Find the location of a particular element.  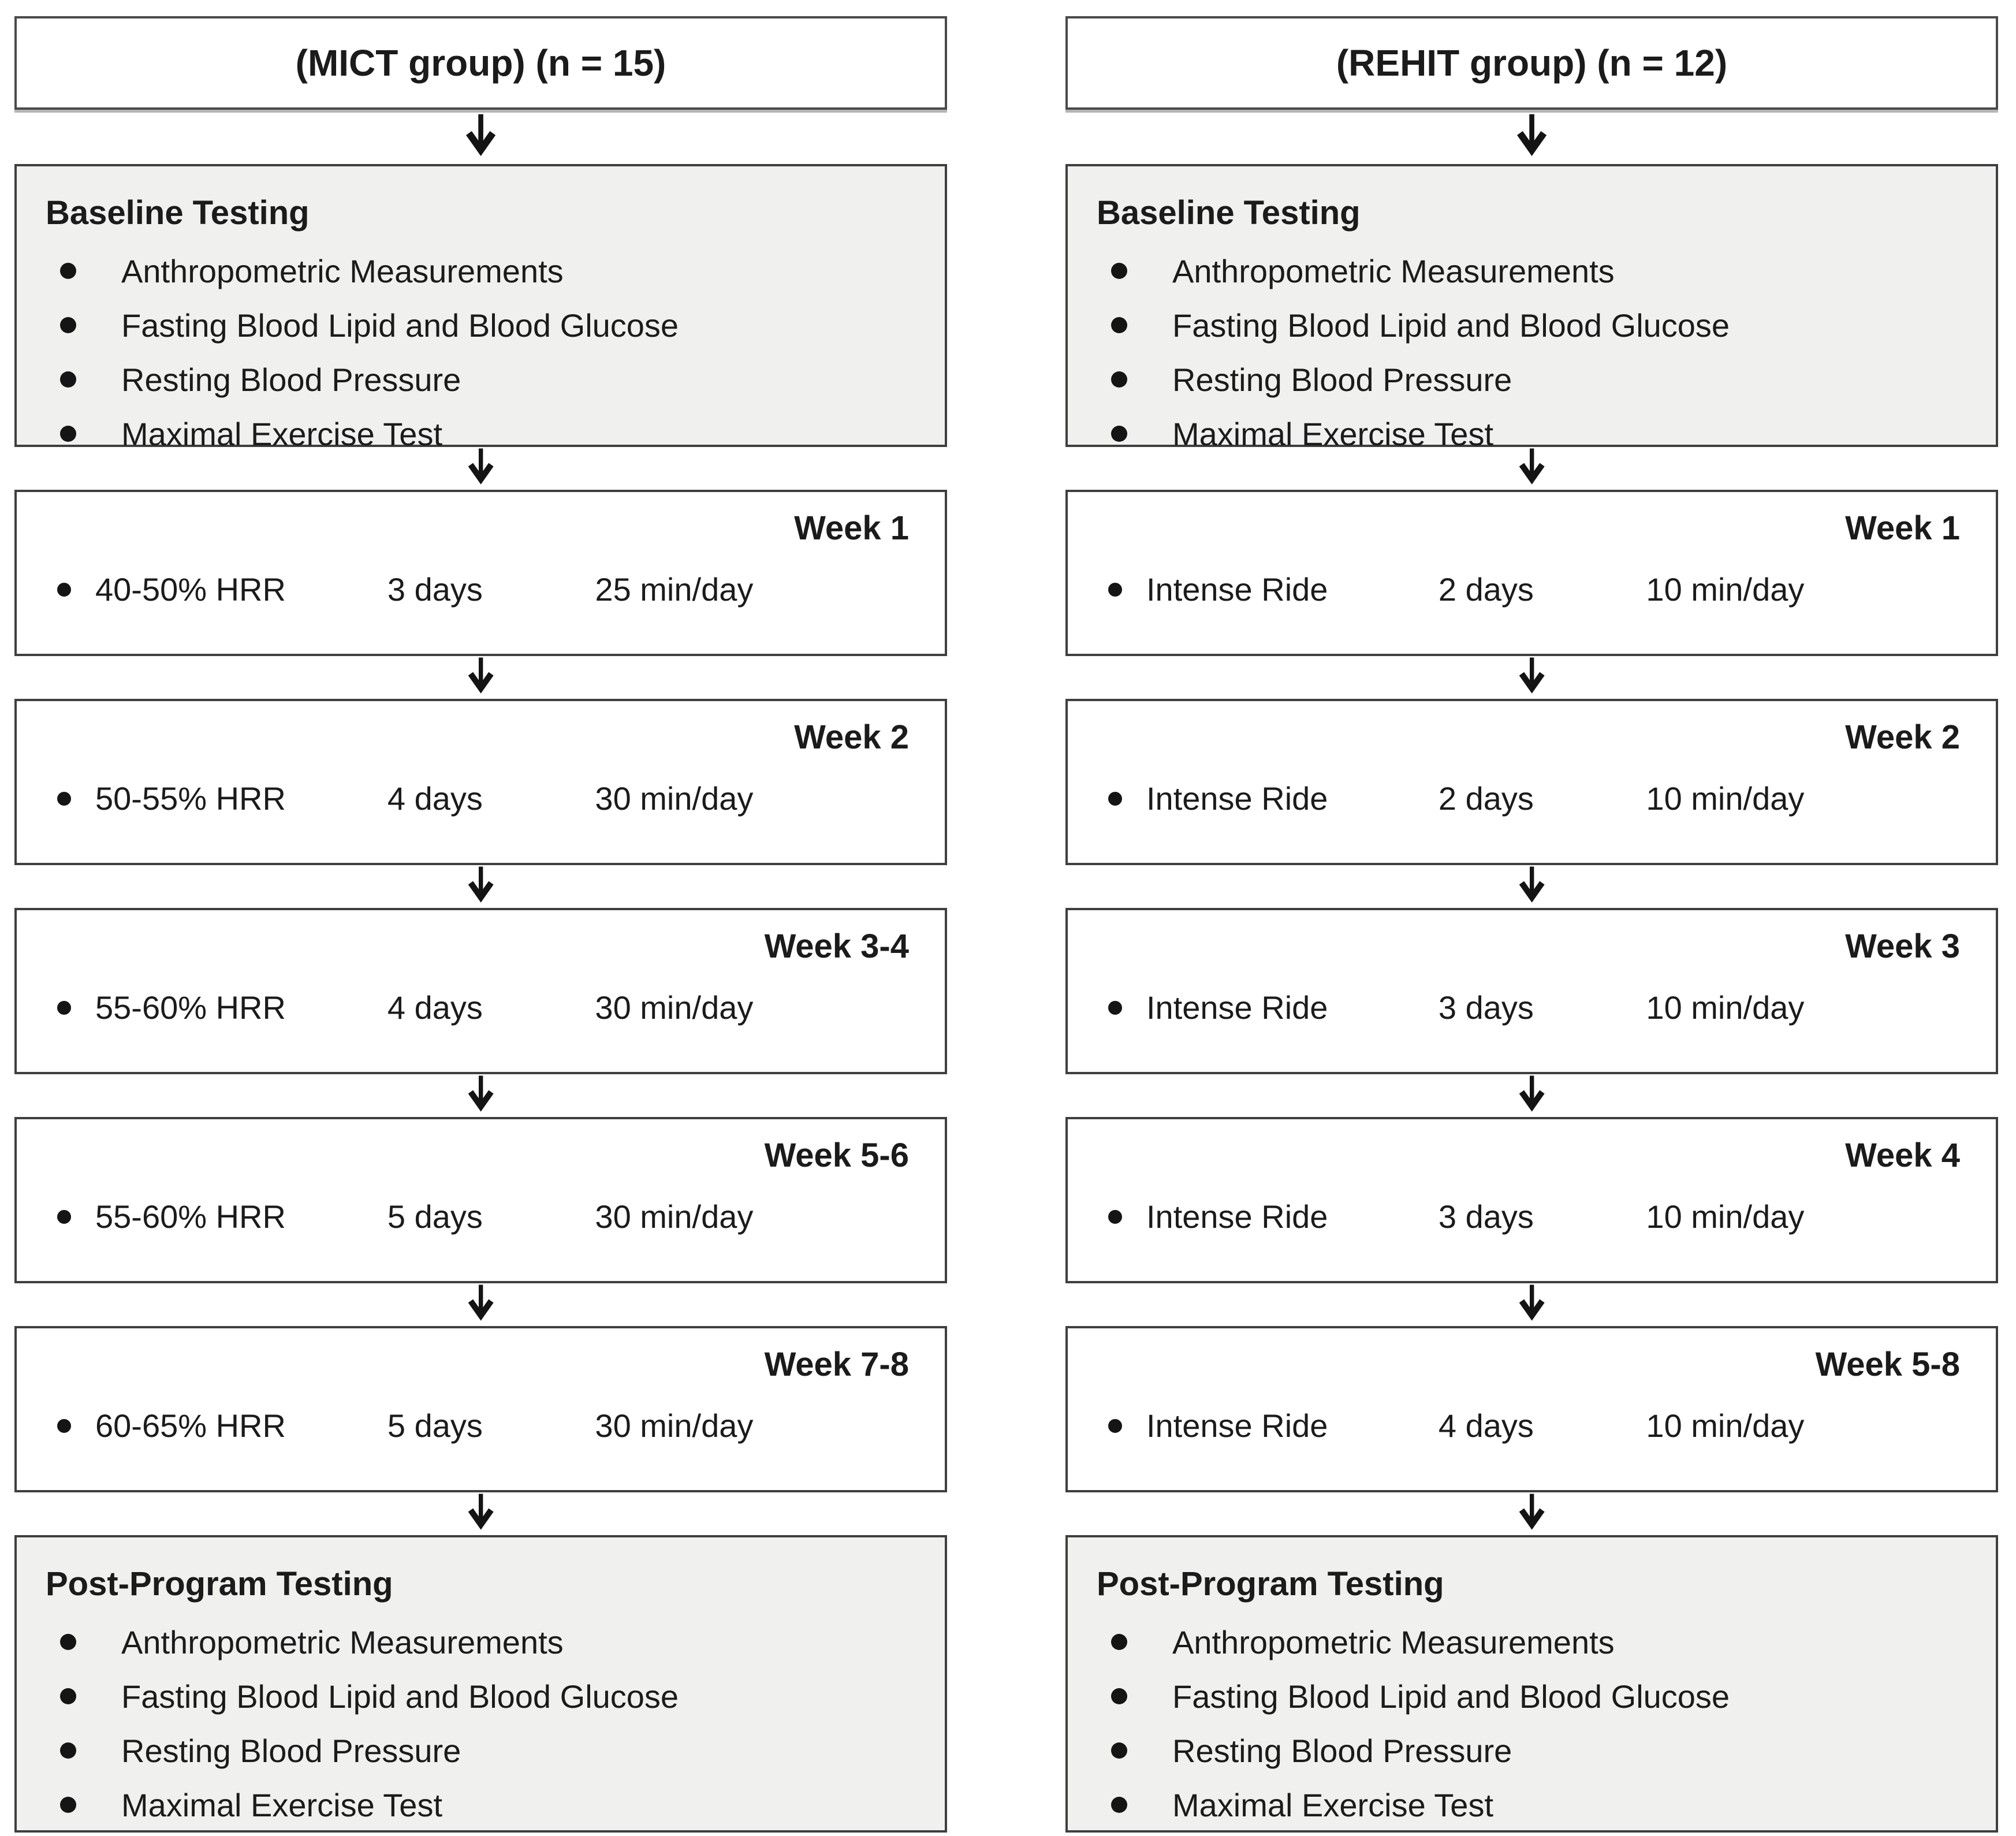

baseline-item: Anthropometric Measurements is located at coordinates (1532, 271).